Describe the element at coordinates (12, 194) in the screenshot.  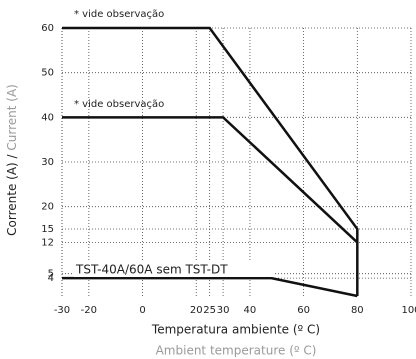
I see `y-title: Corrente (A) /` at that location.